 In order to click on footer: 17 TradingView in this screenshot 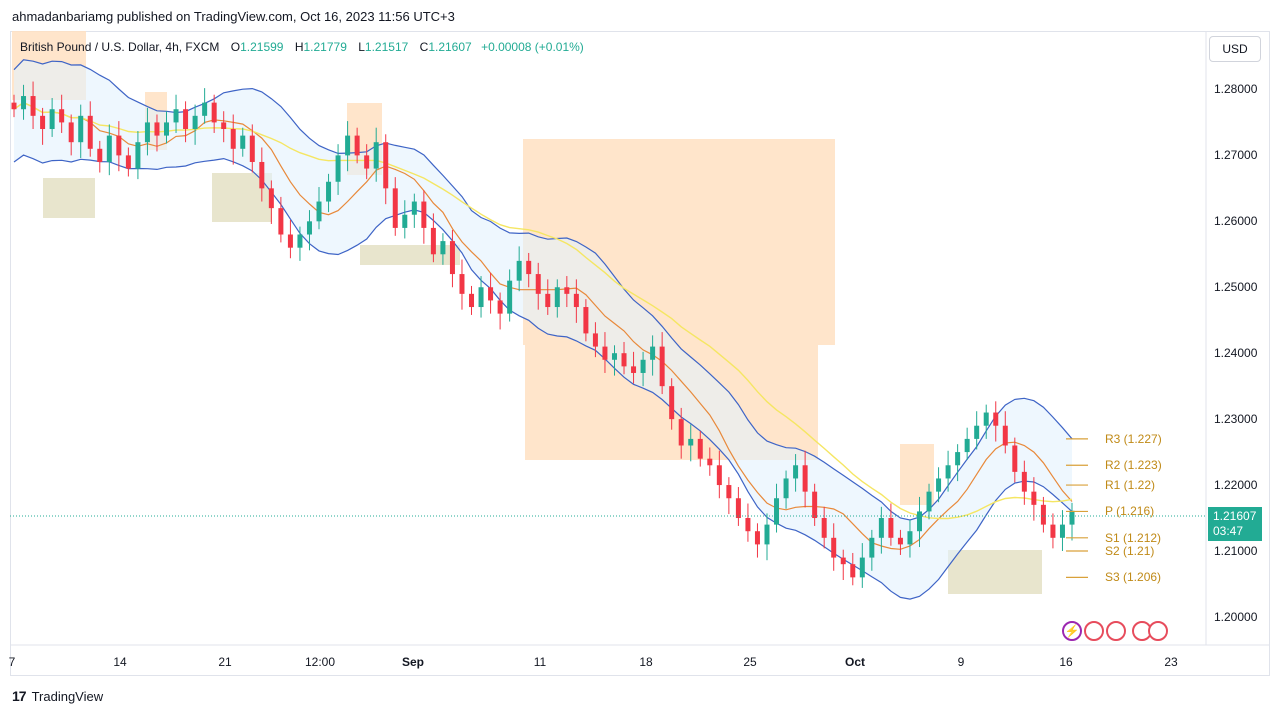, I will do `click(57, 696)`.